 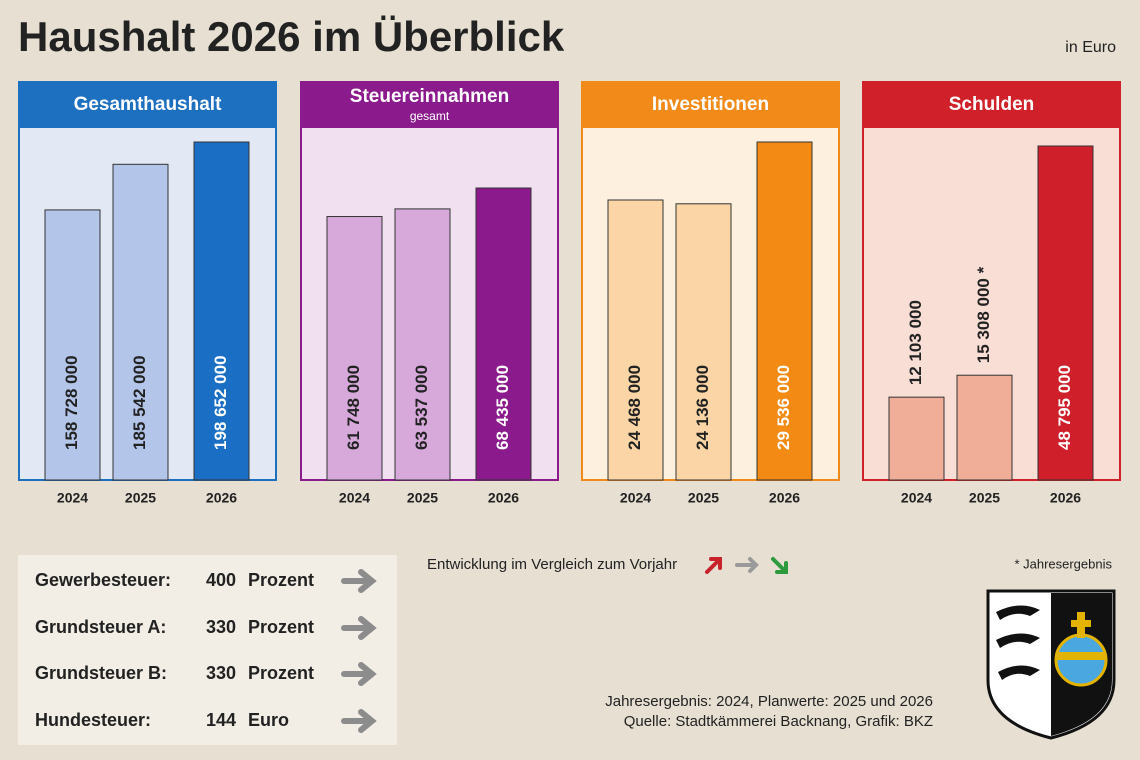 What do you see at coordinates (353, 407) in the screenshot?
I see `value-label: 61 748 000` at bounding box center [353, 407].